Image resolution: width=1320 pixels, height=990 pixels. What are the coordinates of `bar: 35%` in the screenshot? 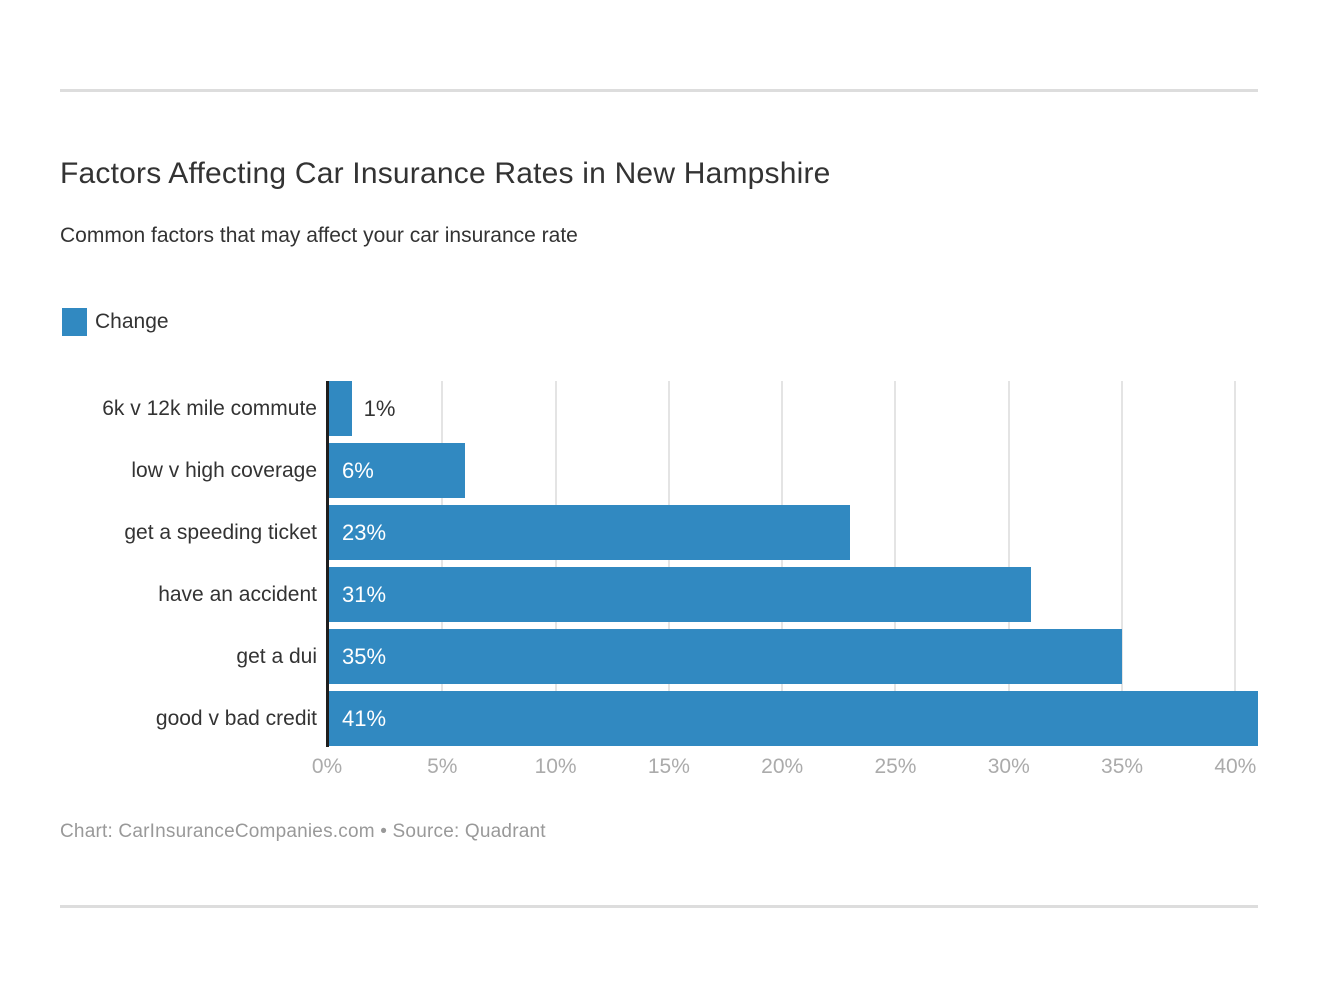 It's located at (726, 656).